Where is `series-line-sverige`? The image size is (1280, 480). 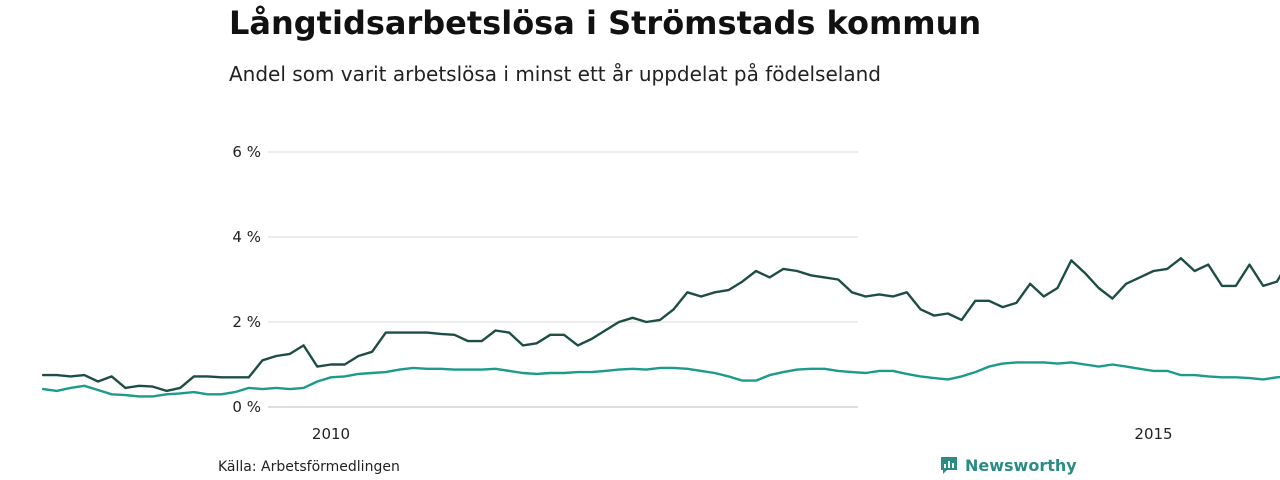
series-line-sverige is located at coordinates (660, 379).